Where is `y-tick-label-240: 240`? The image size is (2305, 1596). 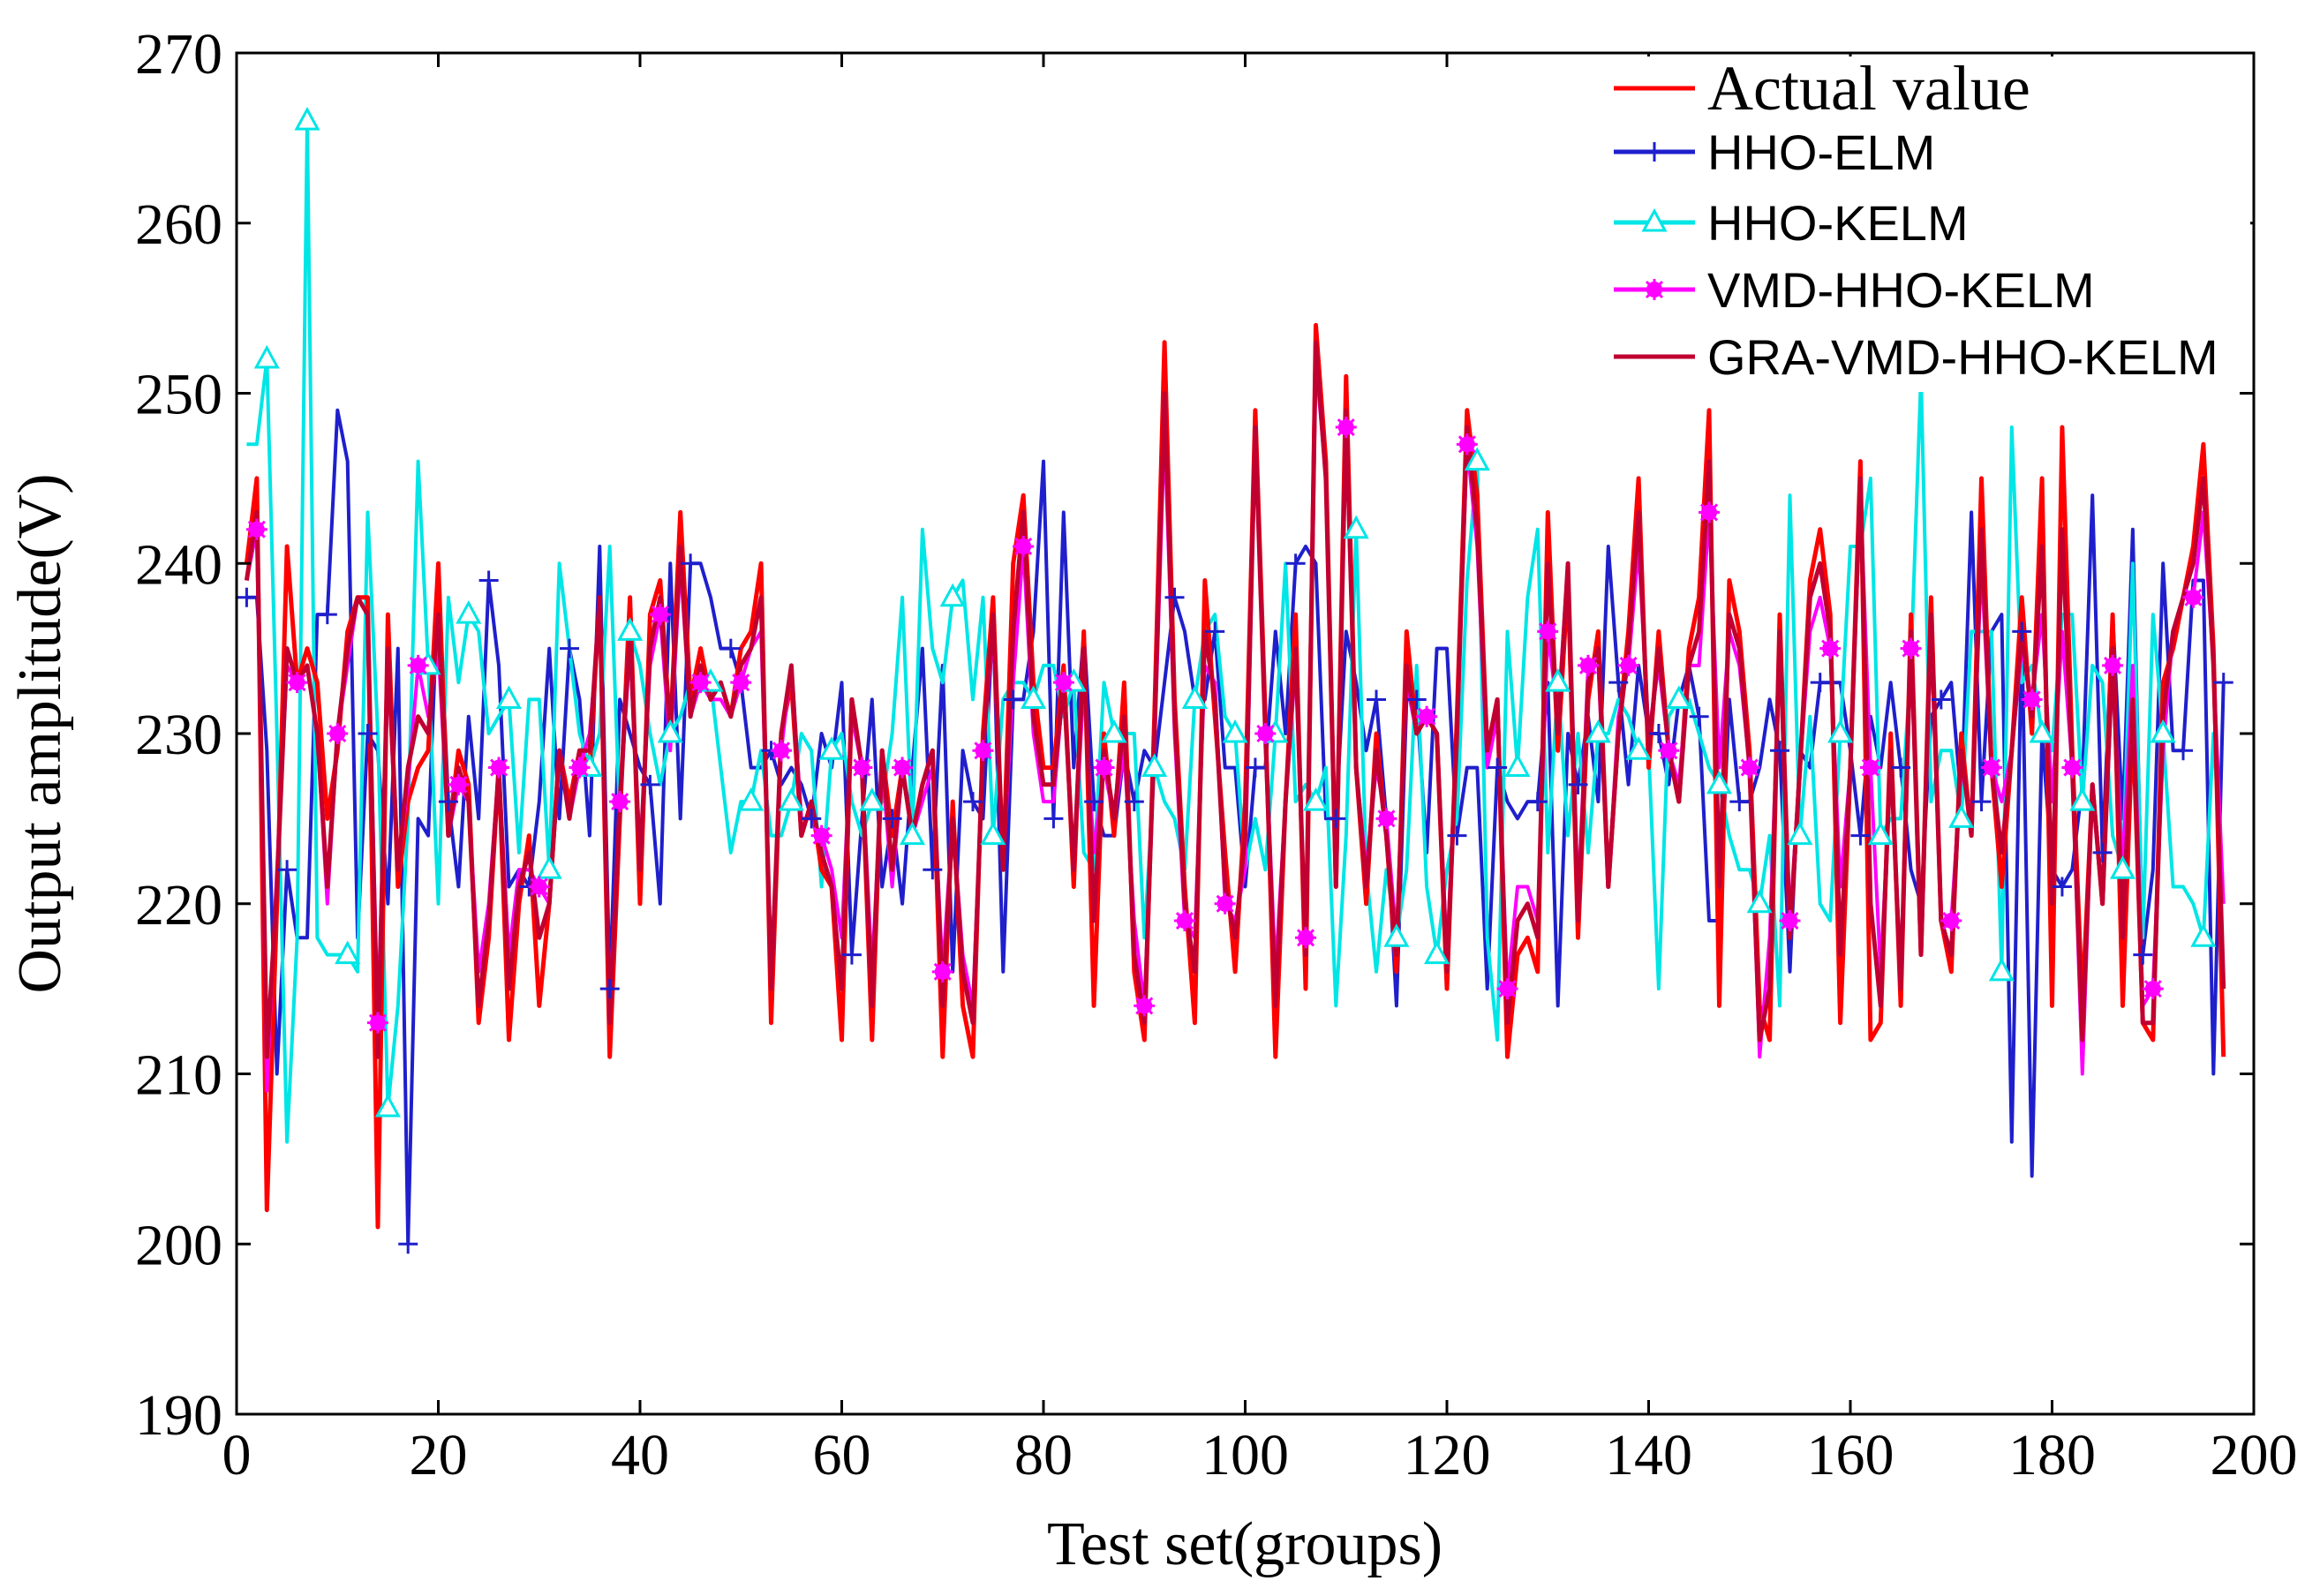 y-tick-label-240: 240 is located at coordinates (178, 564).